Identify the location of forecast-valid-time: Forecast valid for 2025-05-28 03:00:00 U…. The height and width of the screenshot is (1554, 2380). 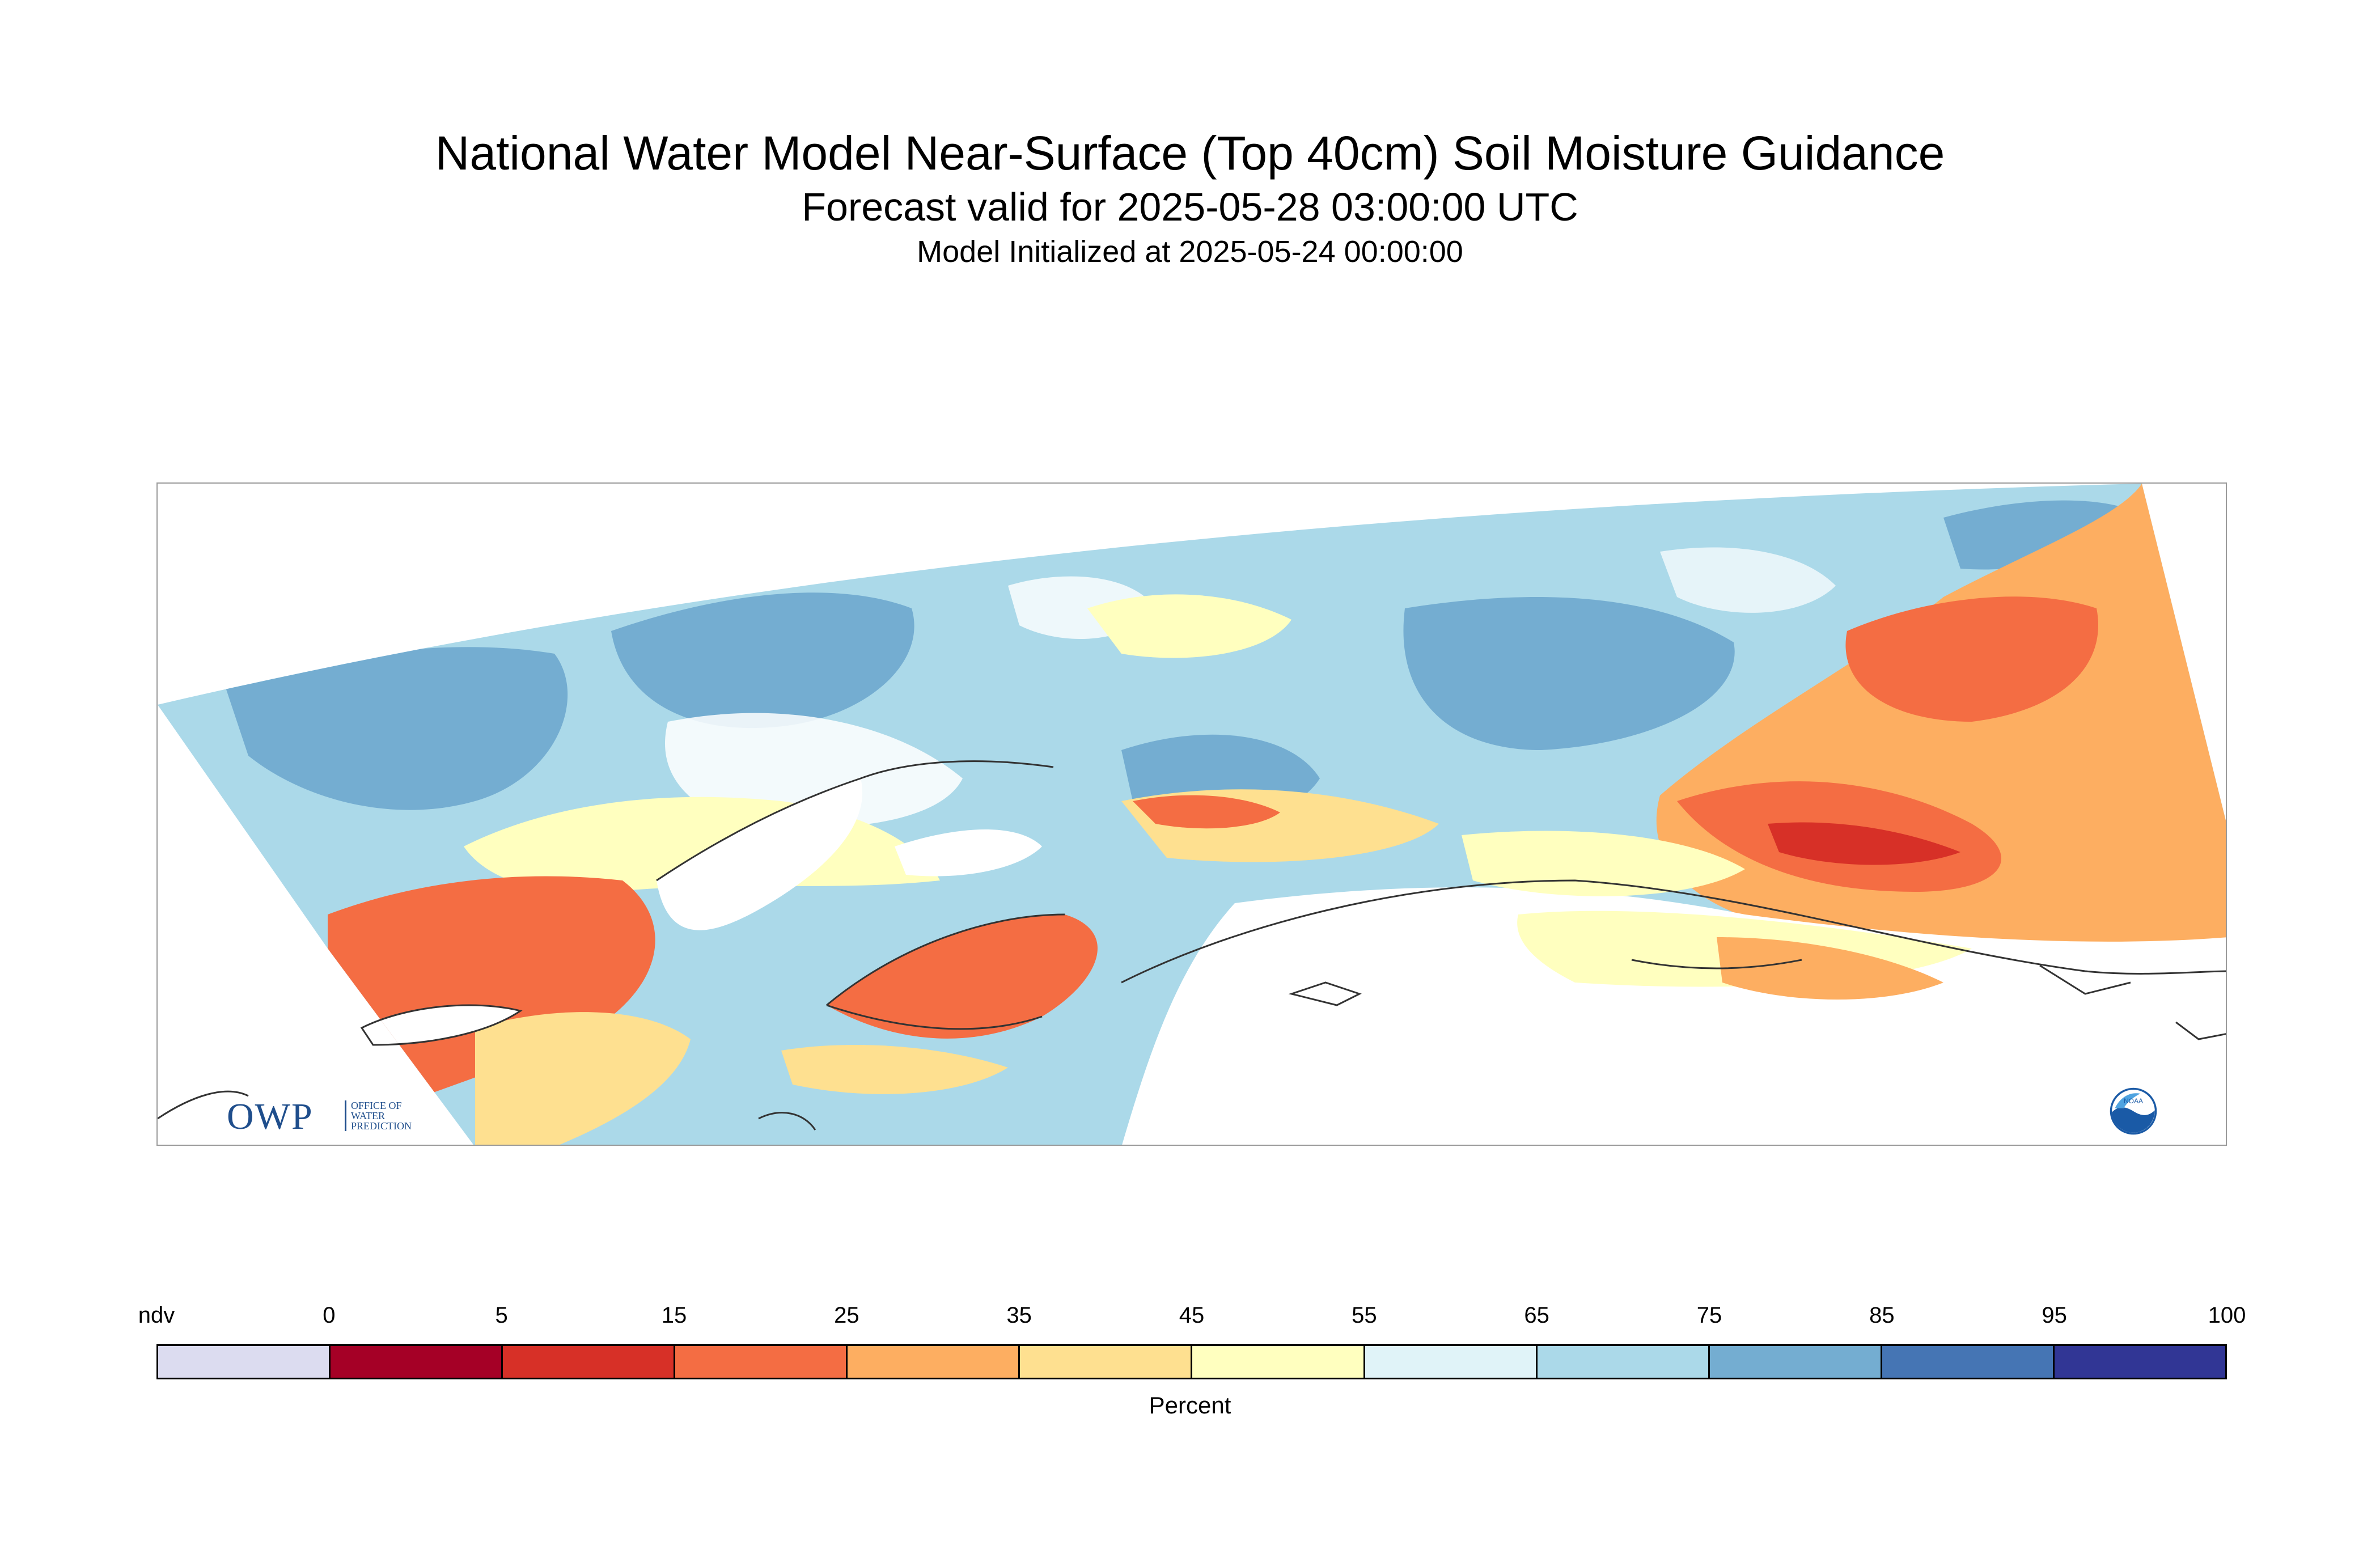
(1190, 207).